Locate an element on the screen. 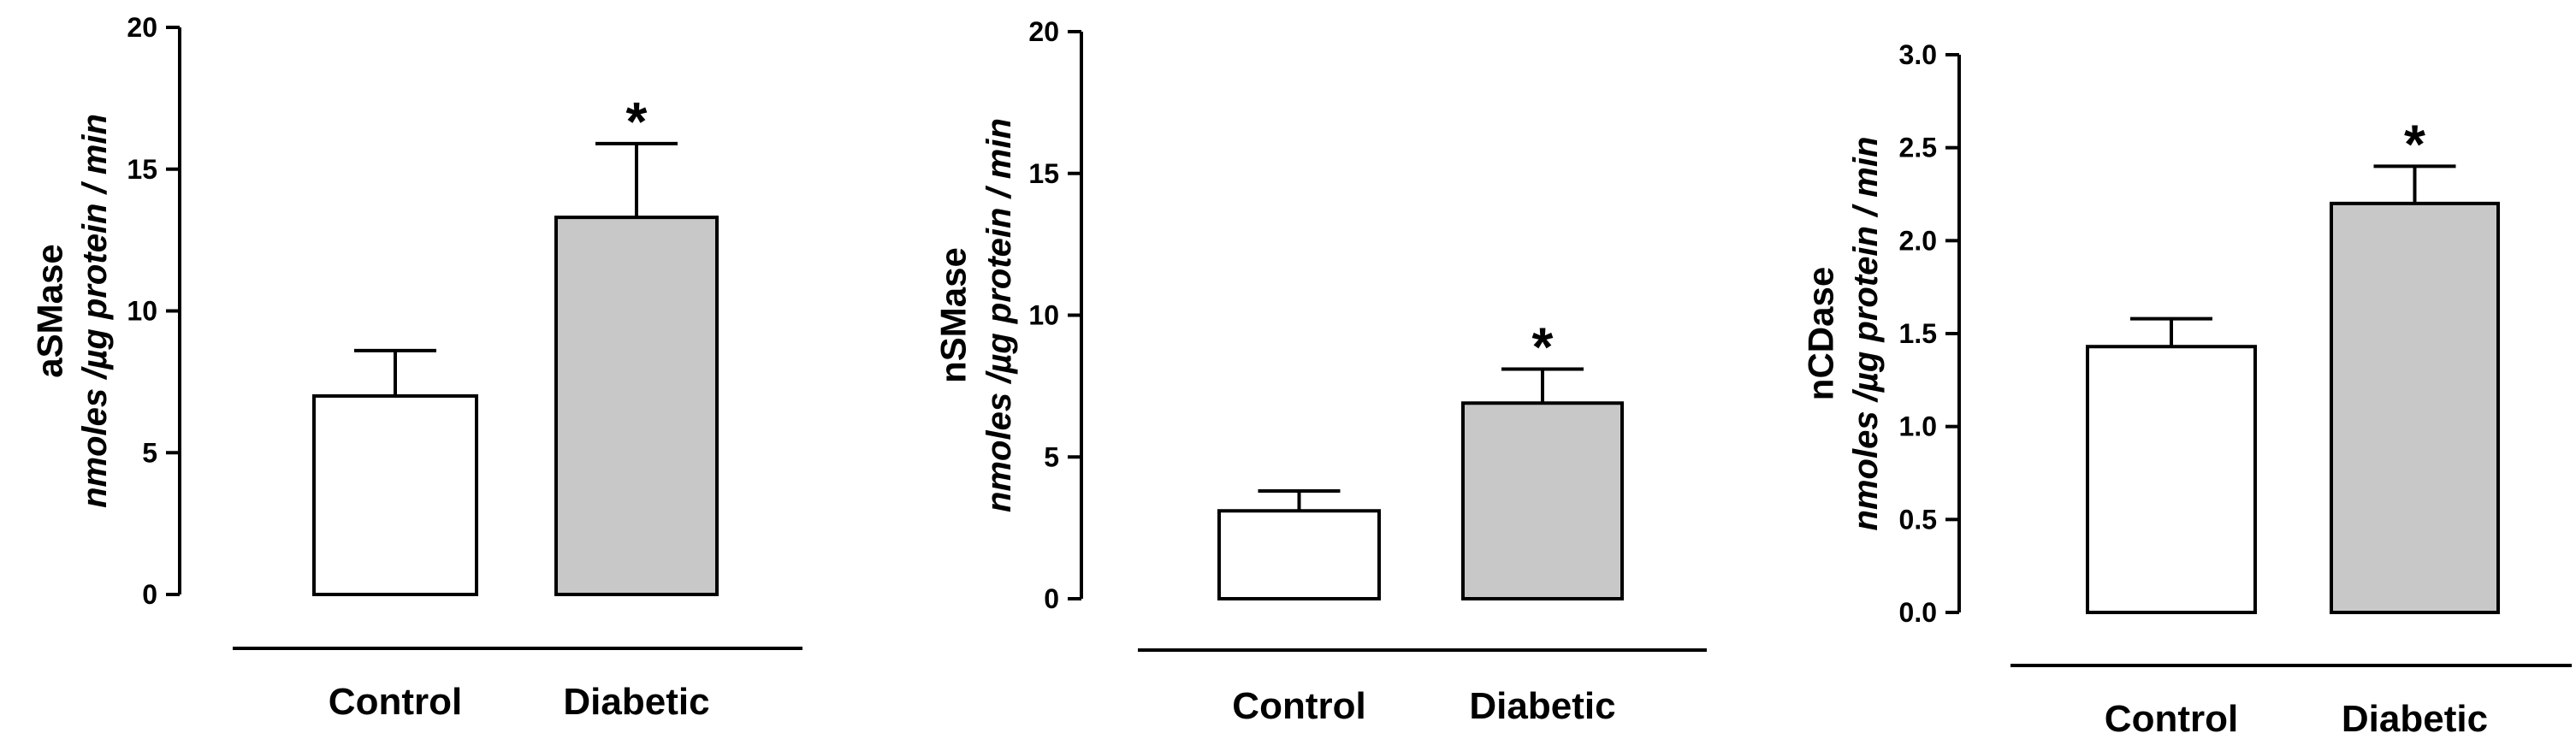  y-tick-label: 0.5 is located at coordinates (1918, 519).